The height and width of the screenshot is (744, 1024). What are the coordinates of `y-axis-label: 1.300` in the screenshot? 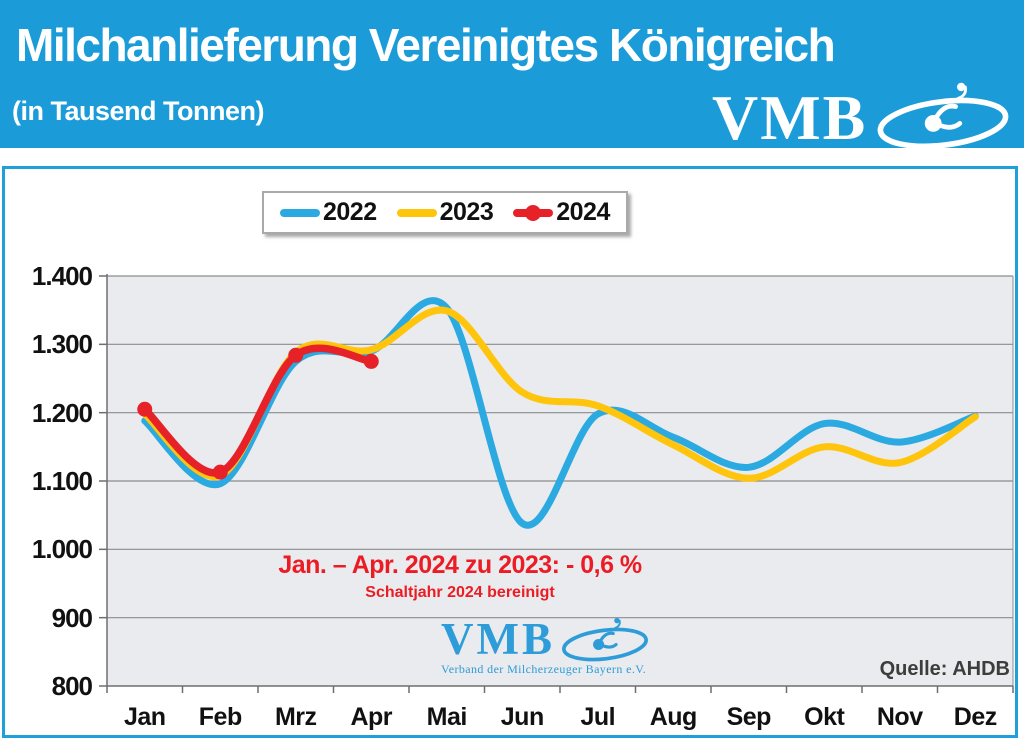 It's located at (62, 344).